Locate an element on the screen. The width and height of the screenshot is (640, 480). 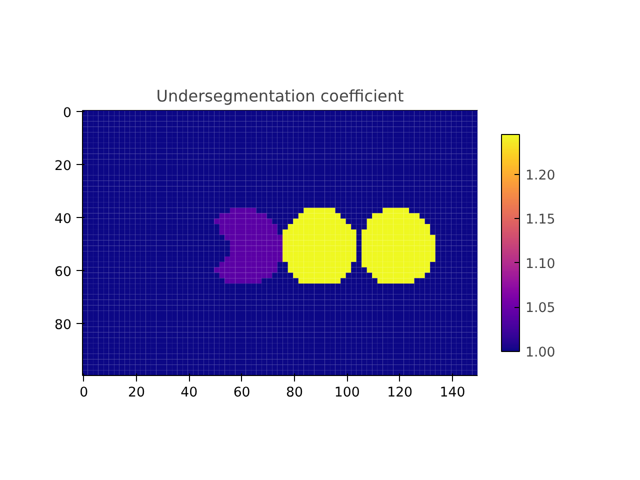
y-tick-label: 40 is located at coordinates (63, 219).